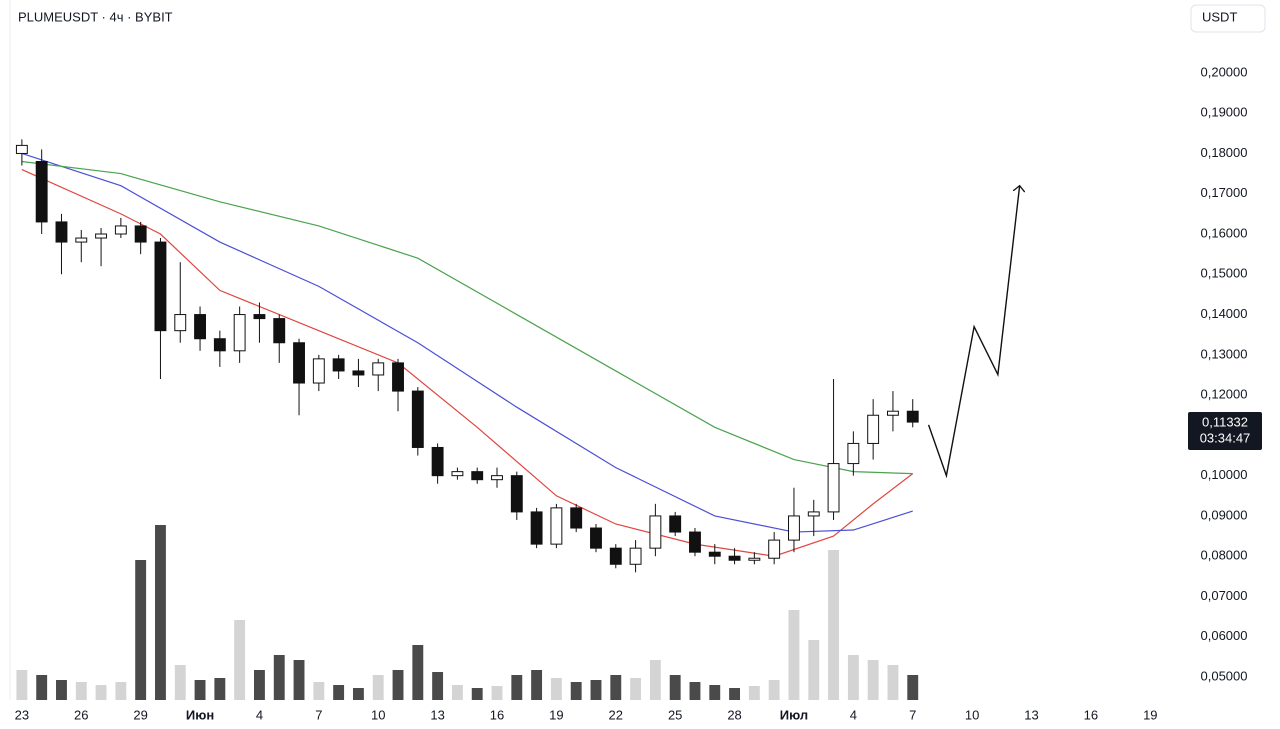 This screenshot has height=729, width=1280. What do you see at coordinates (1224, 273) in the screenshot?
I see `y-tick-label: 0,15000` at bounding box center [1224, 273].